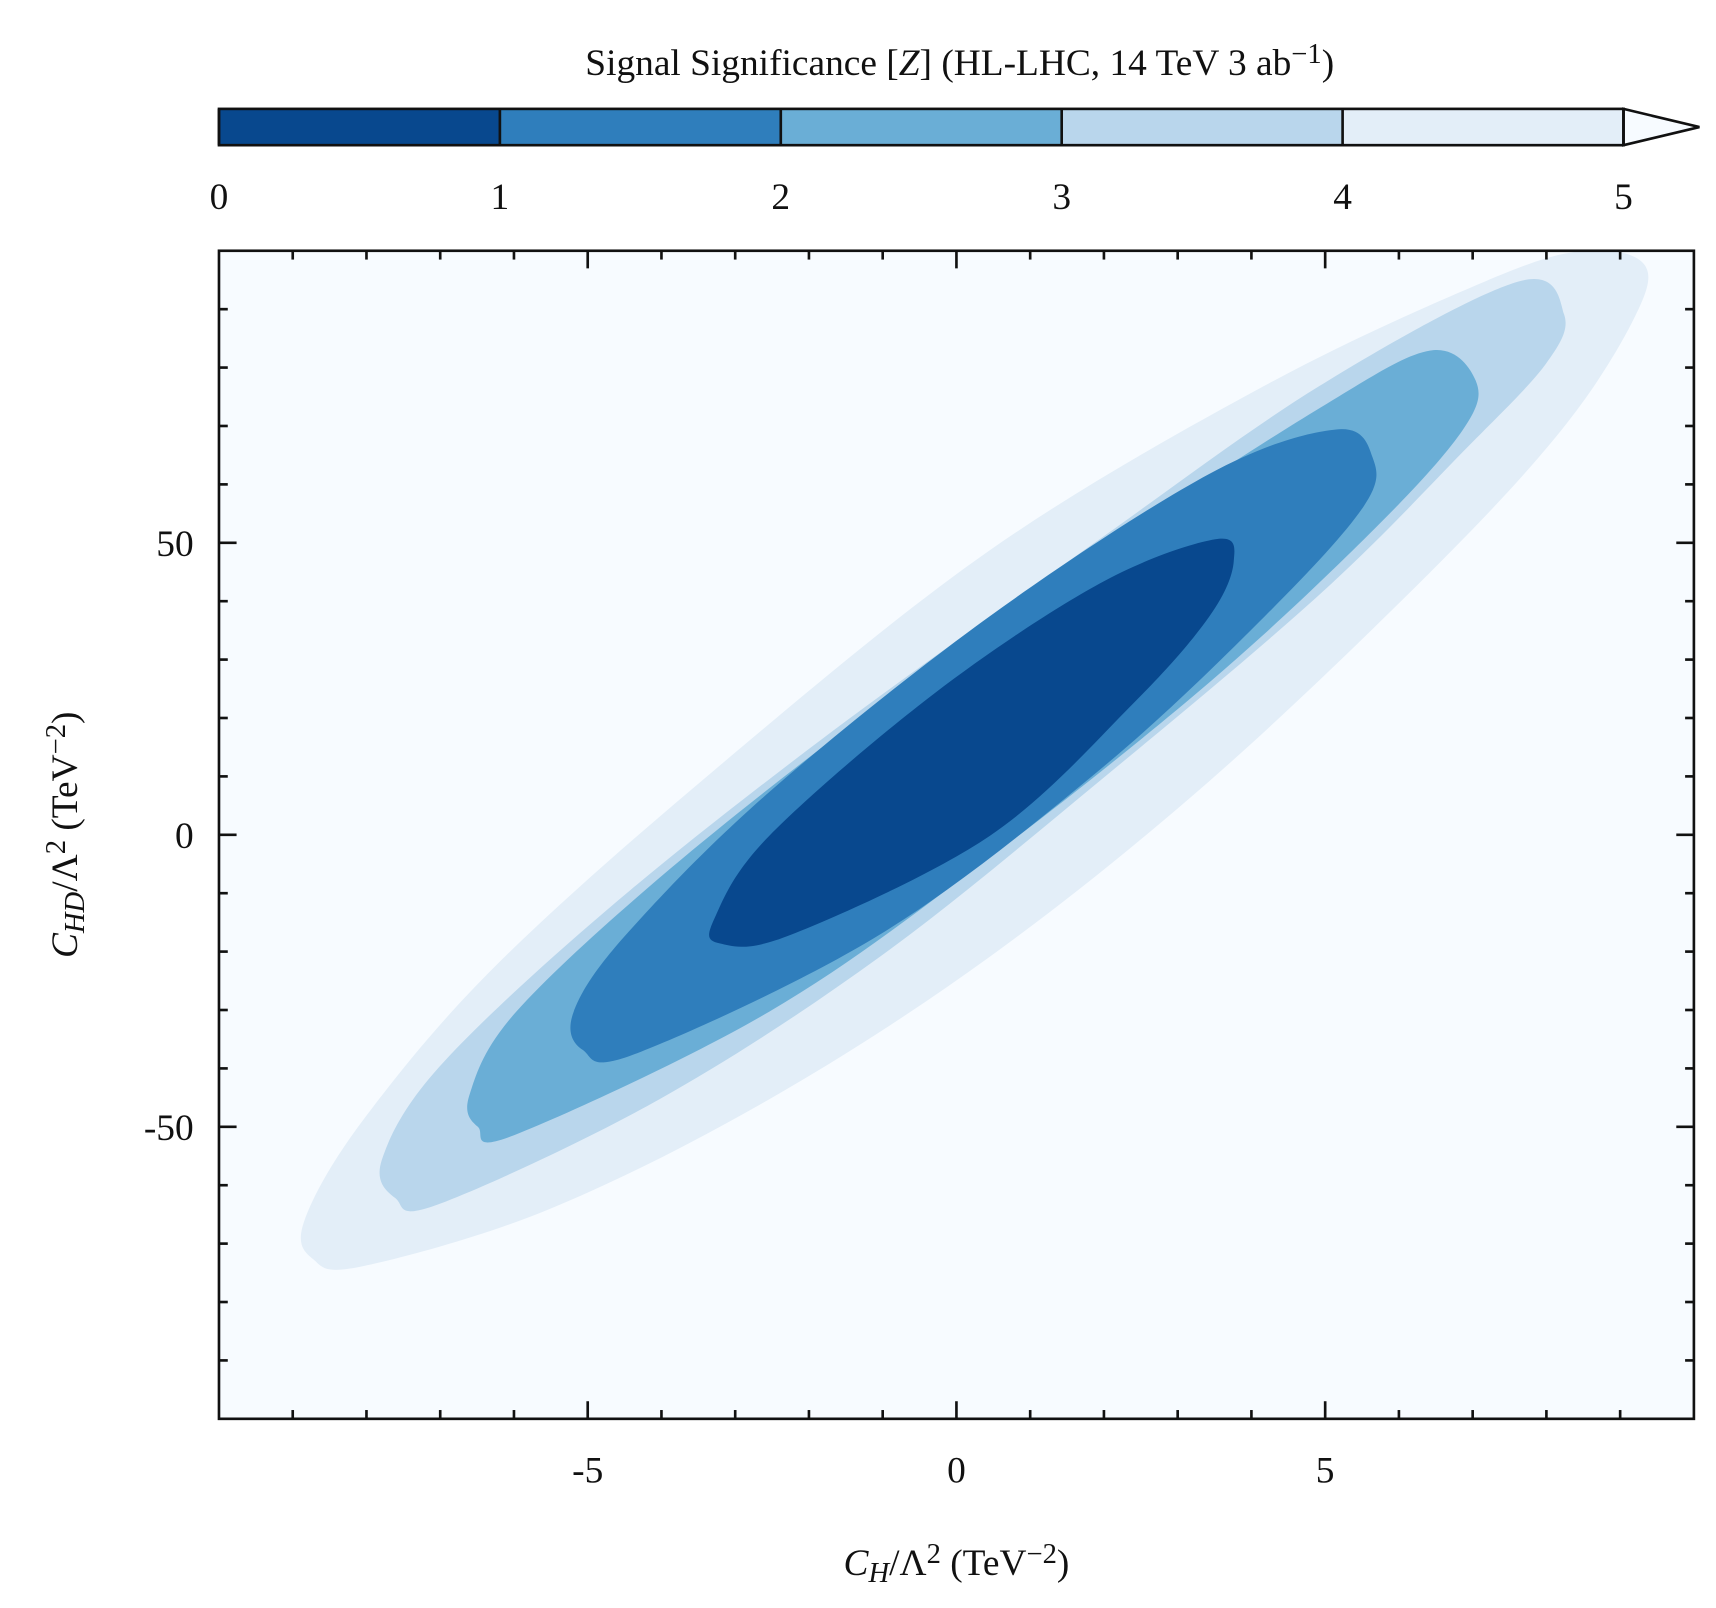 This screenshot has width=1716, height=1608. What do you see at coordinates (169, 1128) in the screenshot?
I see `y-tick-label: -50` at bounding box center [169, 1128].